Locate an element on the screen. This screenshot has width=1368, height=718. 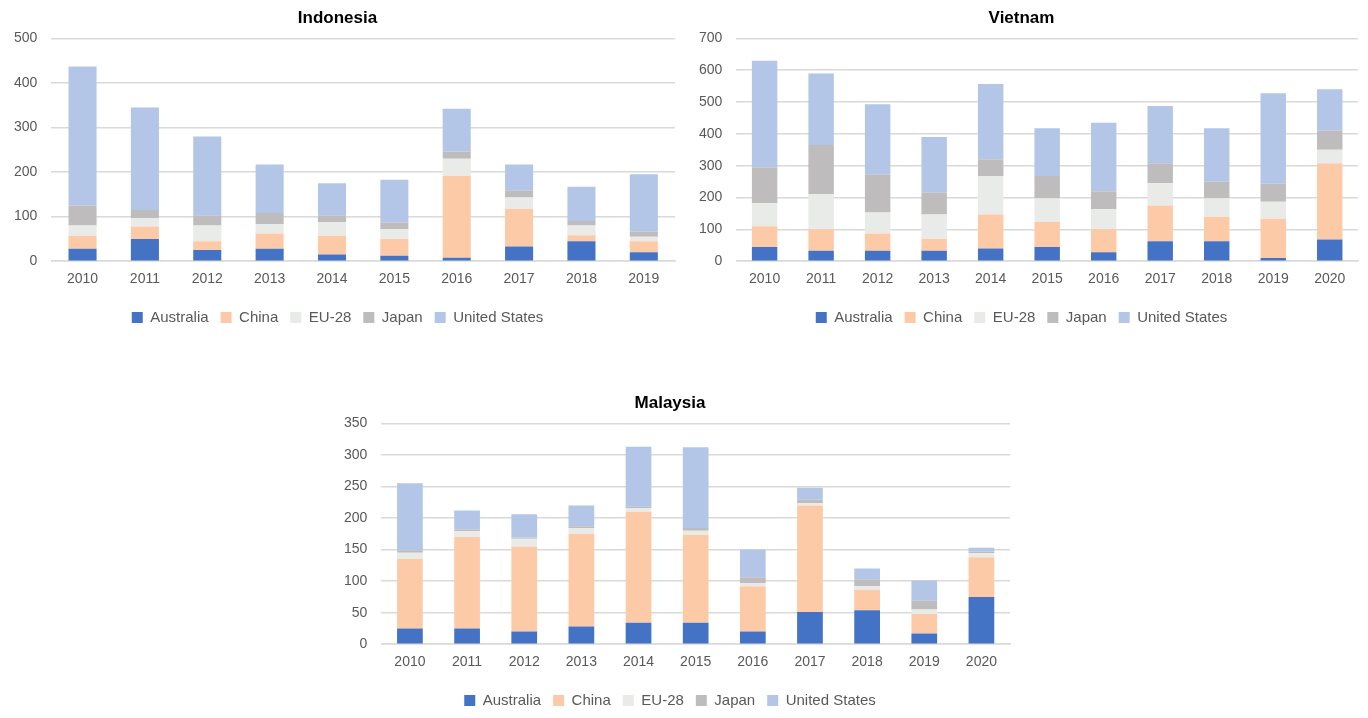
y-tick-label: 400 is located at coordinates (26, 81).